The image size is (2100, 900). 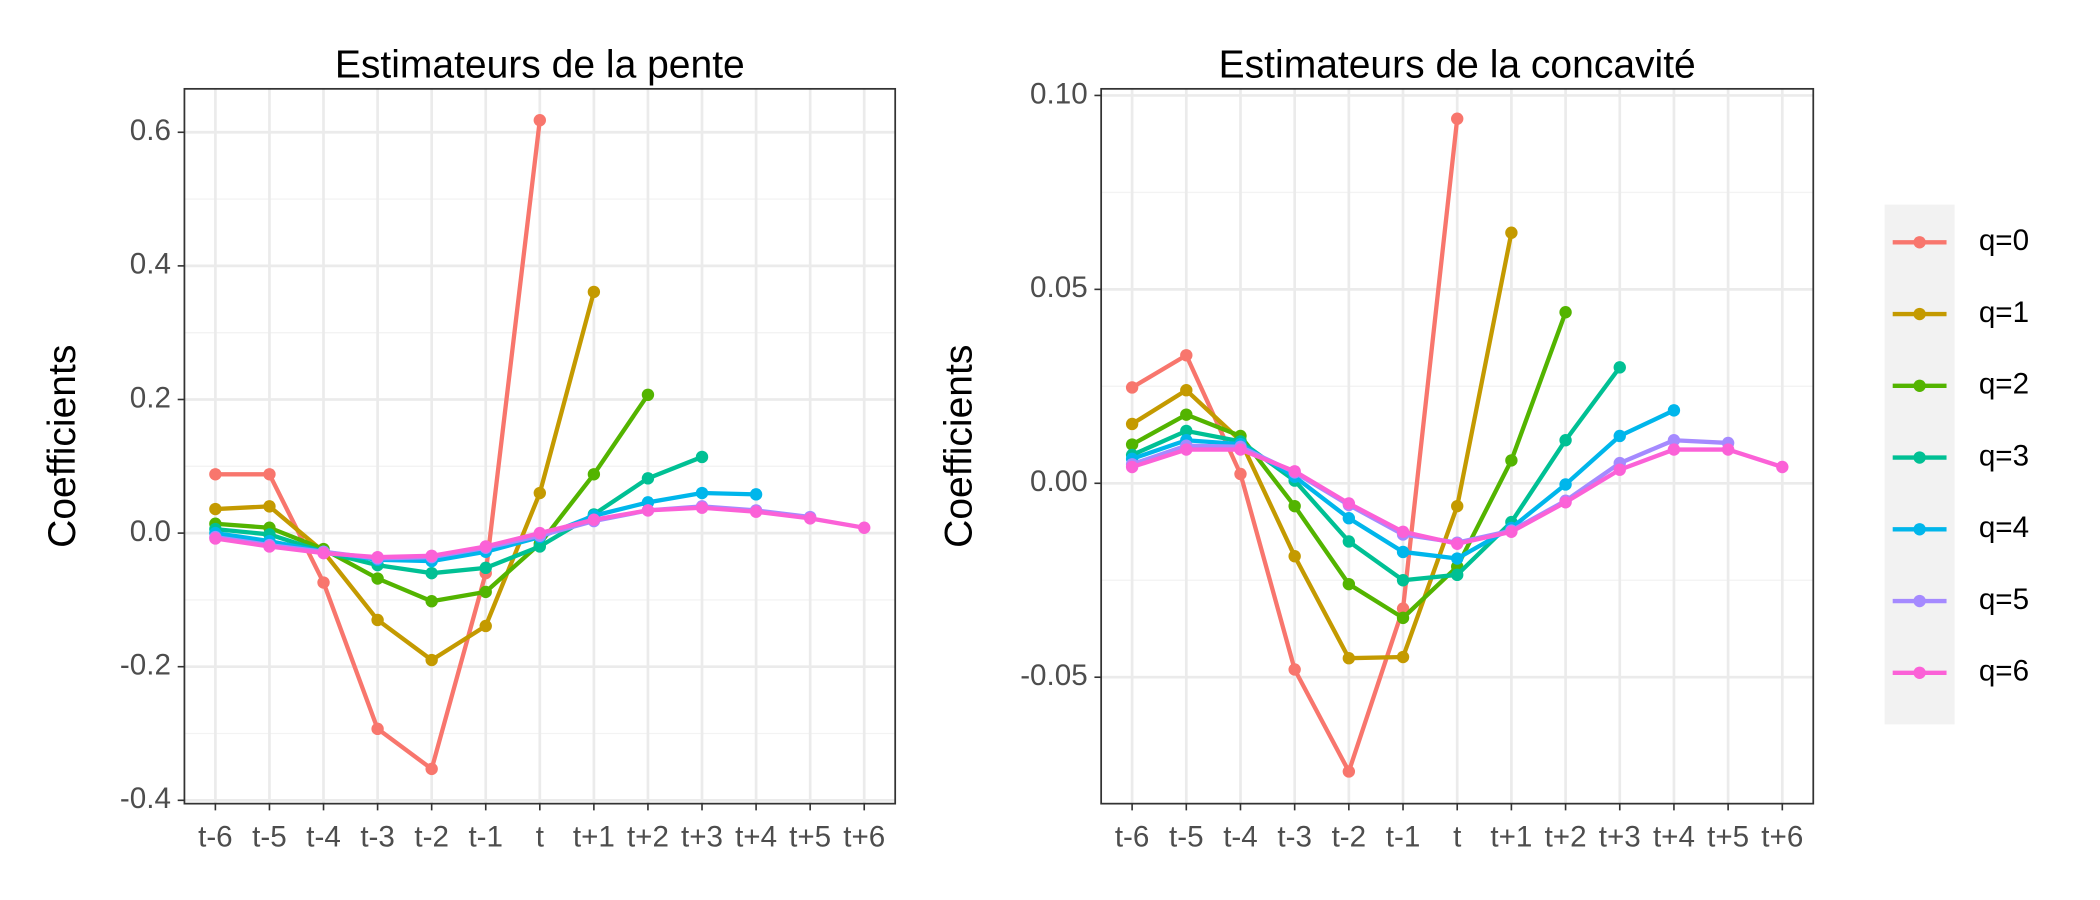 I want to click on legend-label: q=1, so click(x=2004, y=312).